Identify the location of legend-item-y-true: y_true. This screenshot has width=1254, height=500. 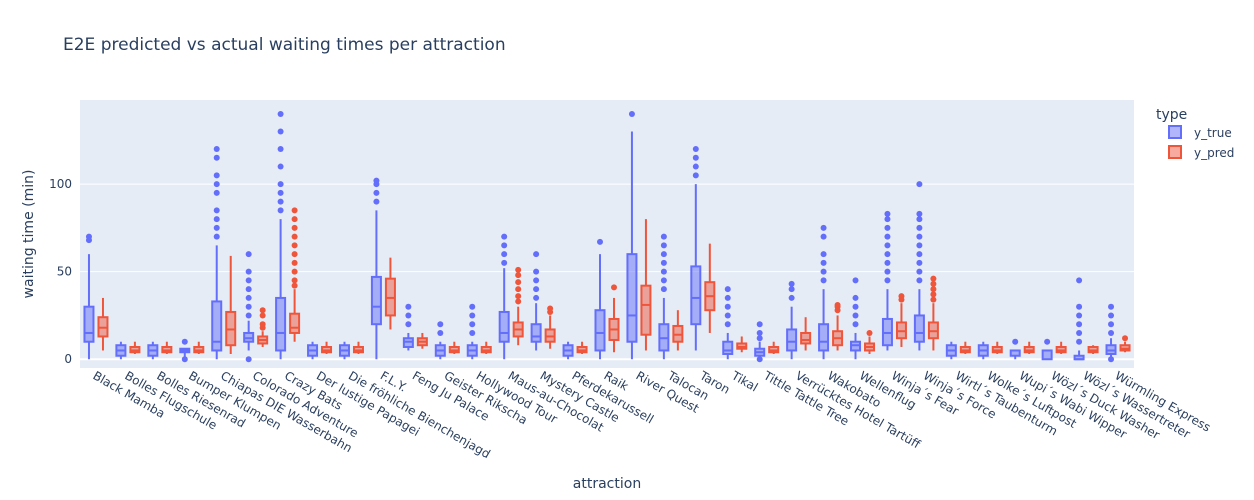
(1200, 132).